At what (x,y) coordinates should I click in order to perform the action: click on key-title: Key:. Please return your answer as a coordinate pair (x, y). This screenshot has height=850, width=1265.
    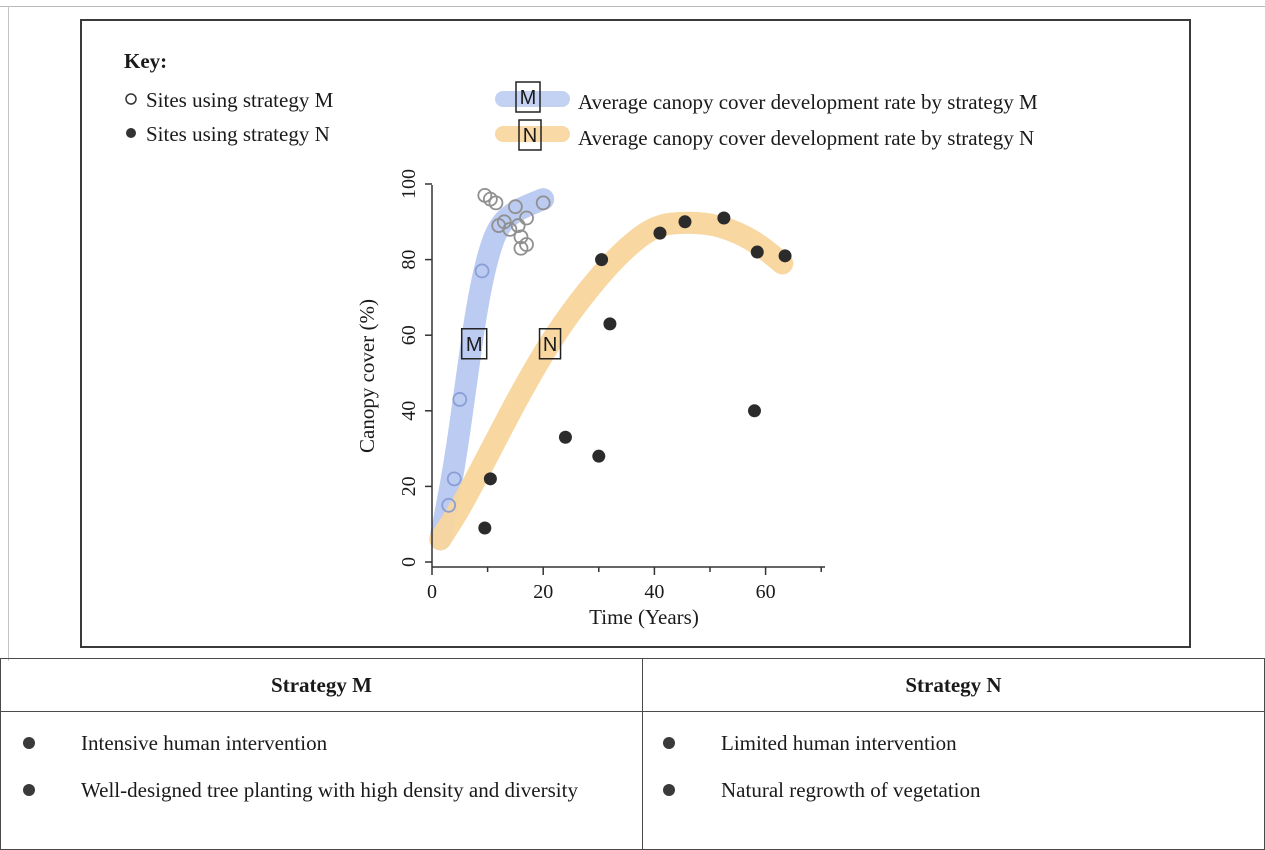
    Looking at the image, I should click on (145, 61).